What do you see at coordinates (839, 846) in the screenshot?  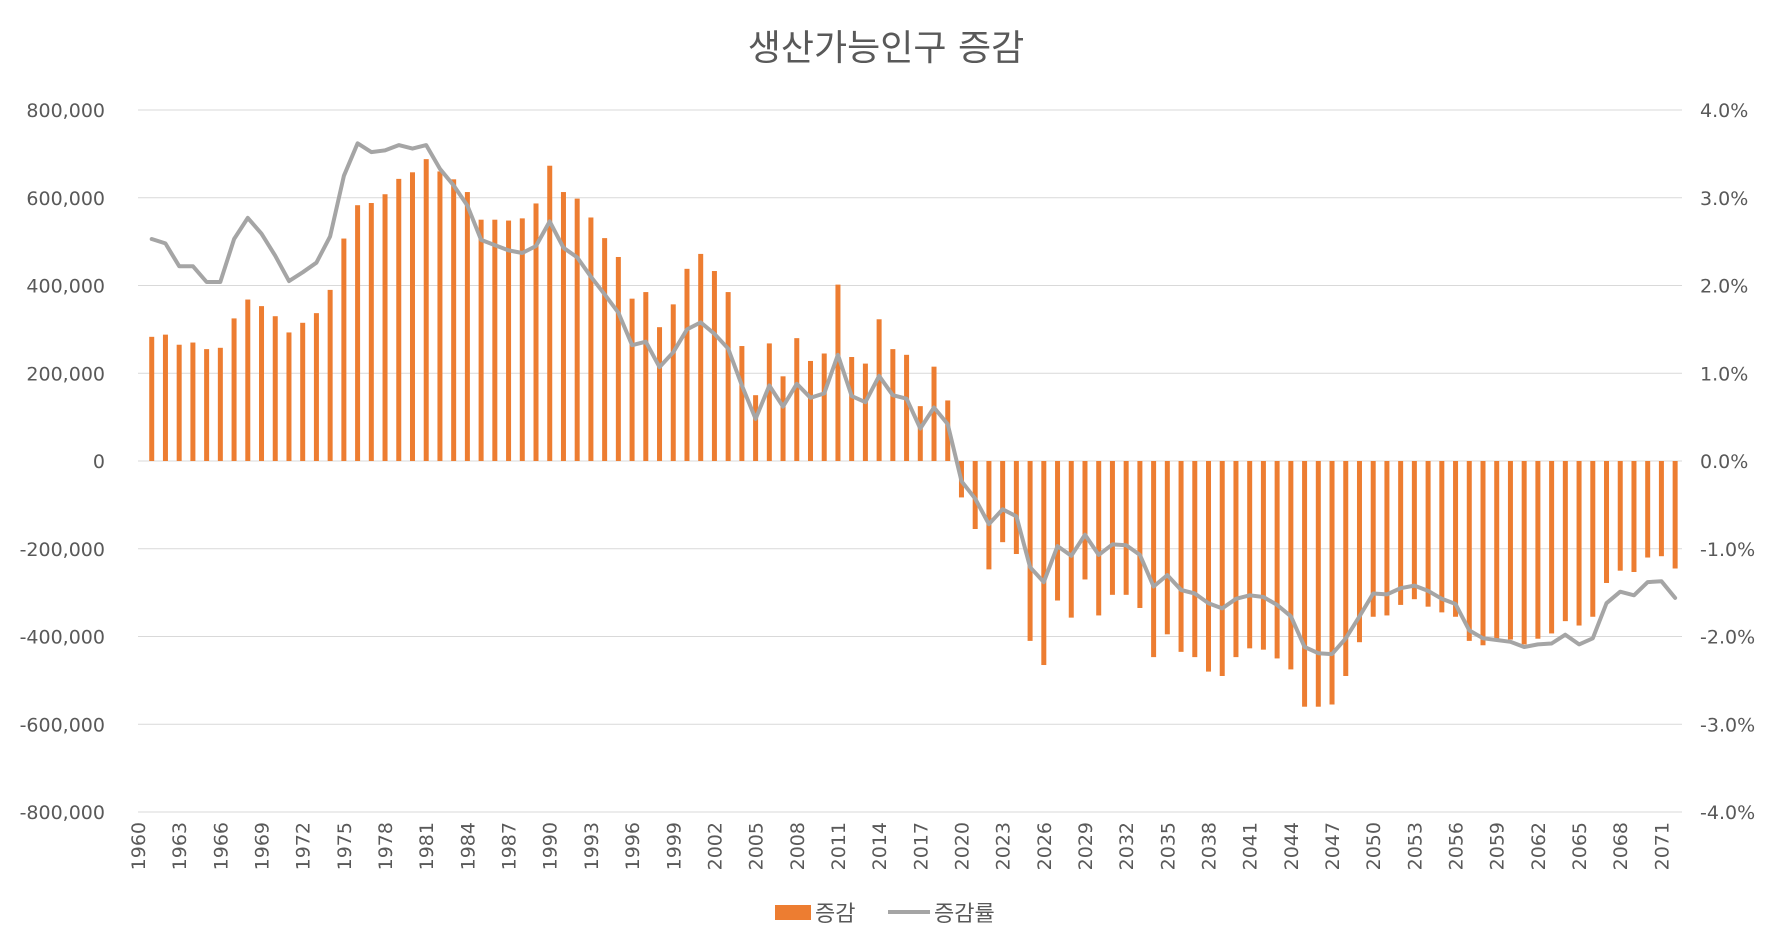 I see `x-tick-label: 2011` at bounding box center [839, 846].